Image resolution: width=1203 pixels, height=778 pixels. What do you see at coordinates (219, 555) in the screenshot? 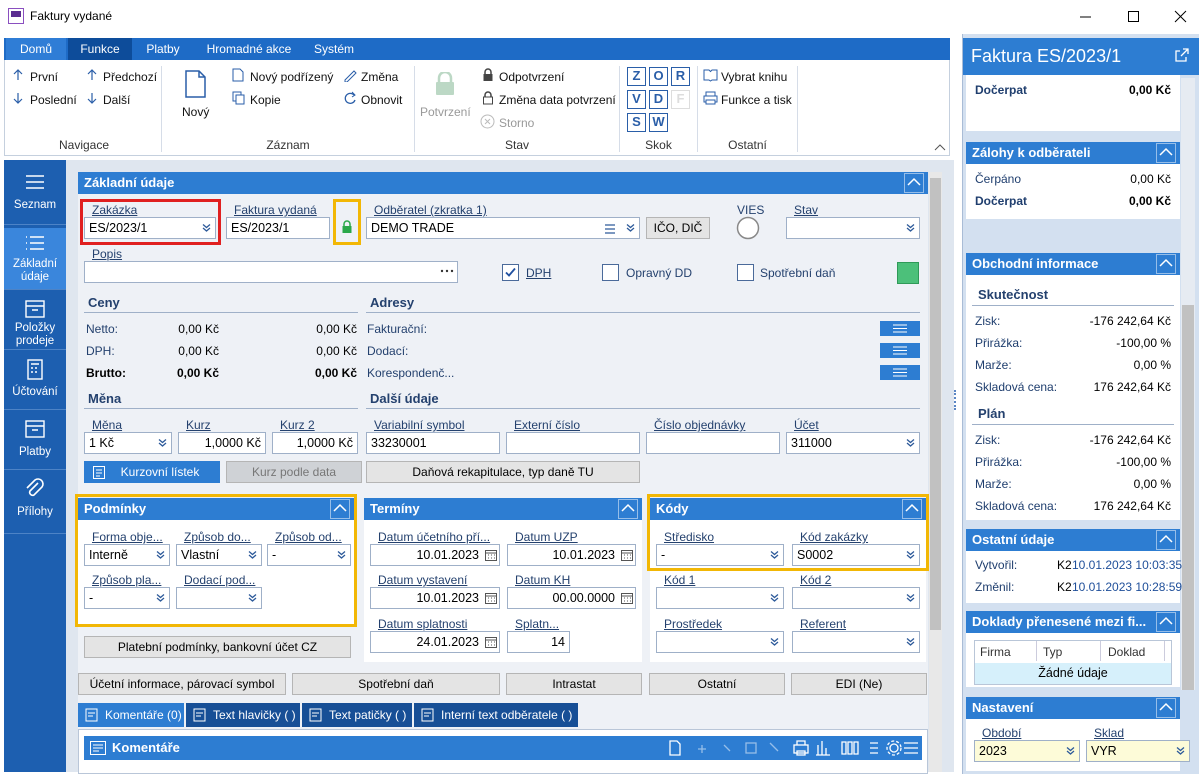
I see `input-field: Vlastní` at bounding box center [219, 555].